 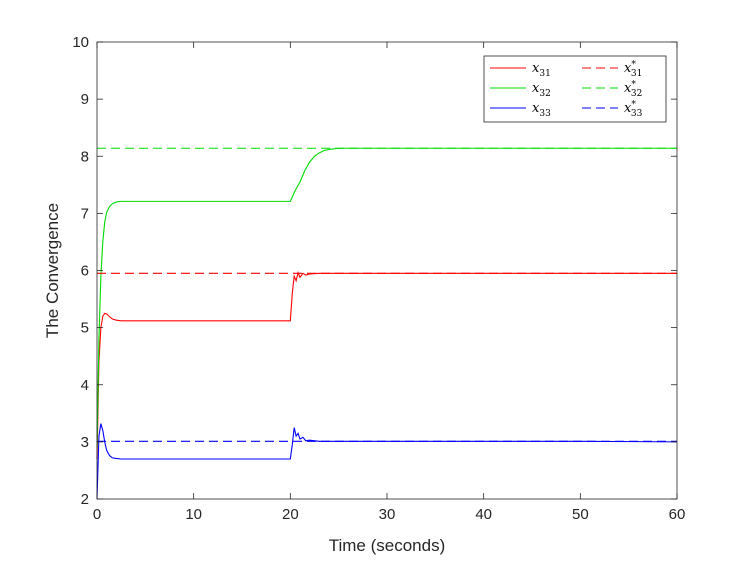 What do you see at coordinates (541, 70) in the screenshot?
I see `legend-label: x31` at bounding box center [541, 70].